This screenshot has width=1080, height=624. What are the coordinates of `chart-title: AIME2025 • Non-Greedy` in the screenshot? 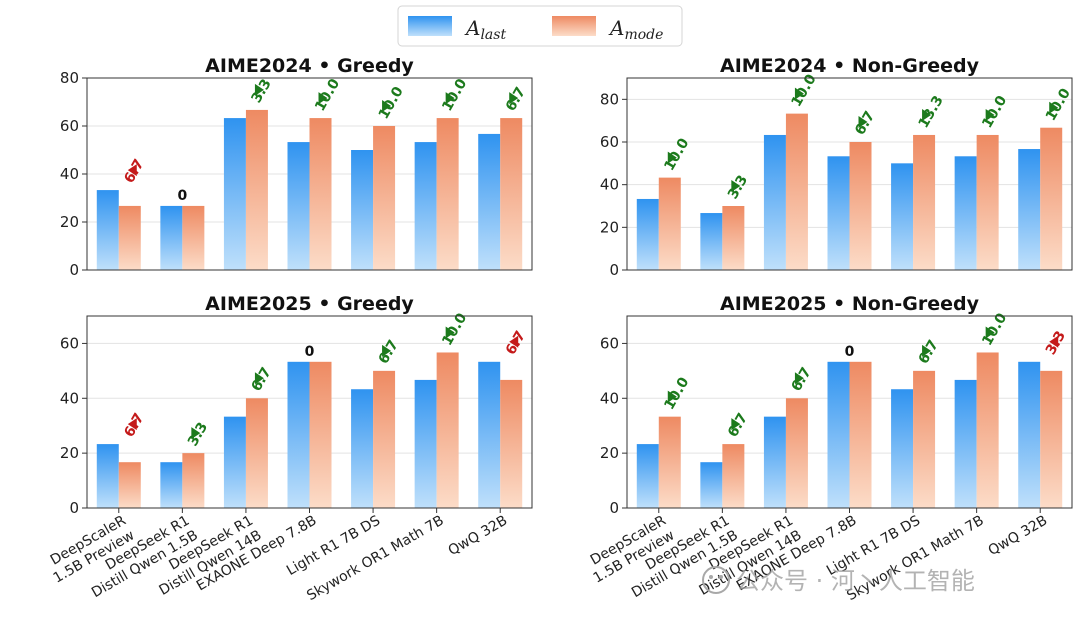 It's located at (850, 304).